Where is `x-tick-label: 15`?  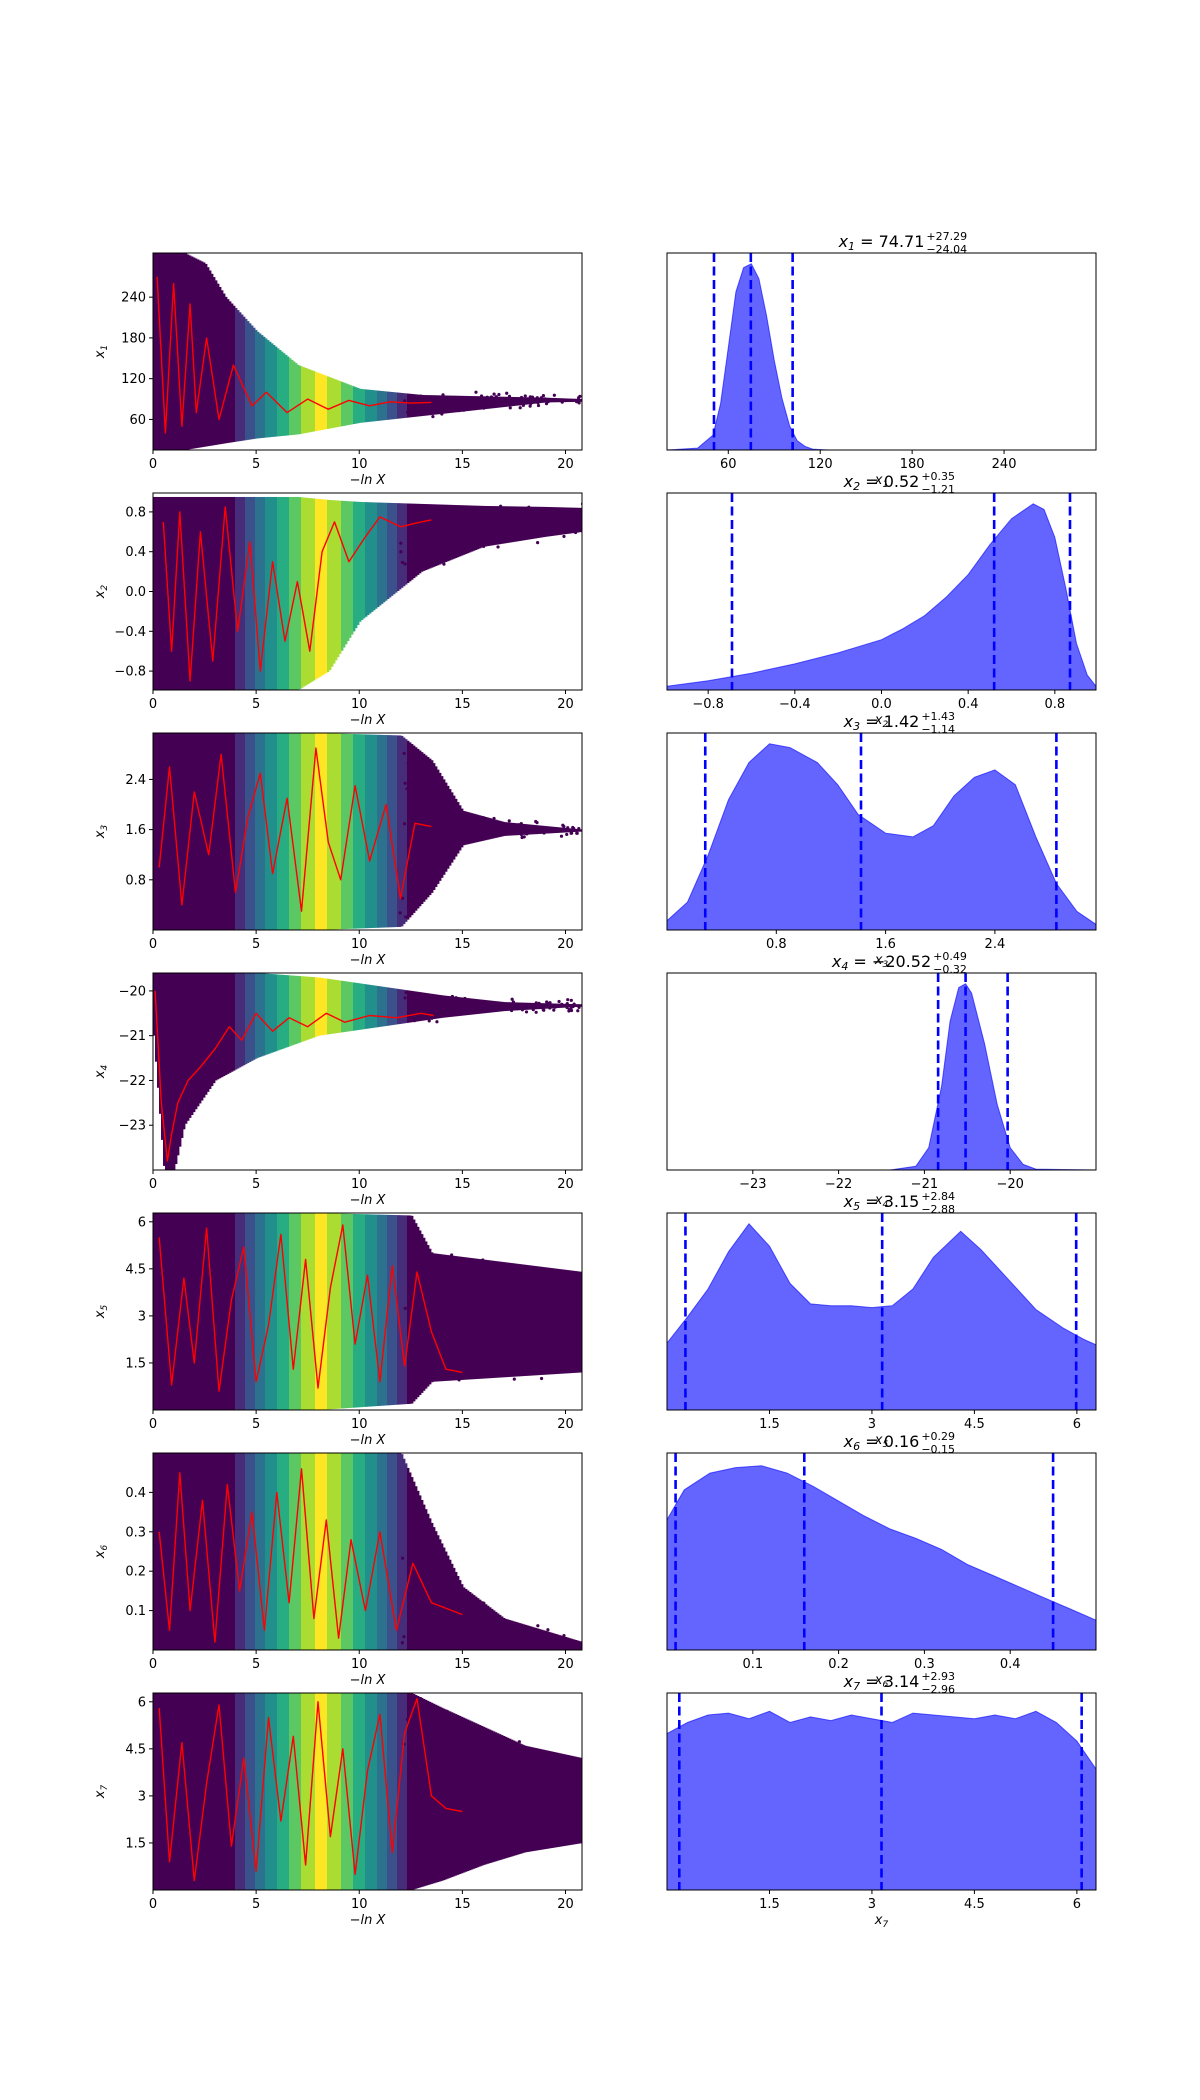
x-tick-label: 15 is located at coordinates (462, 1904).